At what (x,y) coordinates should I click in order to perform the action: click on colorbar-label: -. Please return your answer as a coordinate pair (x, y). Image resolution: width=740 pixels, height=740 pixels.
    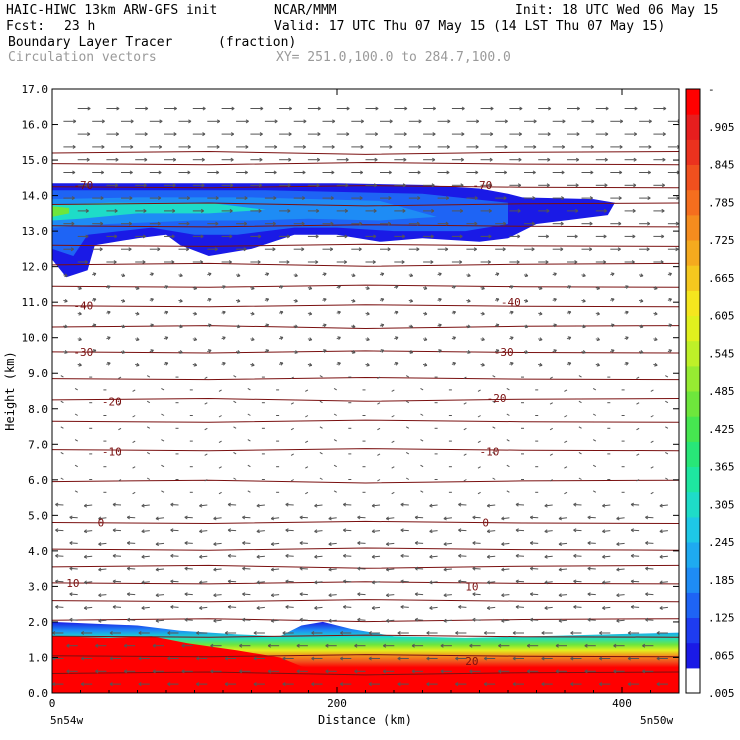
    Looking at the image, I should click on (711, 89).